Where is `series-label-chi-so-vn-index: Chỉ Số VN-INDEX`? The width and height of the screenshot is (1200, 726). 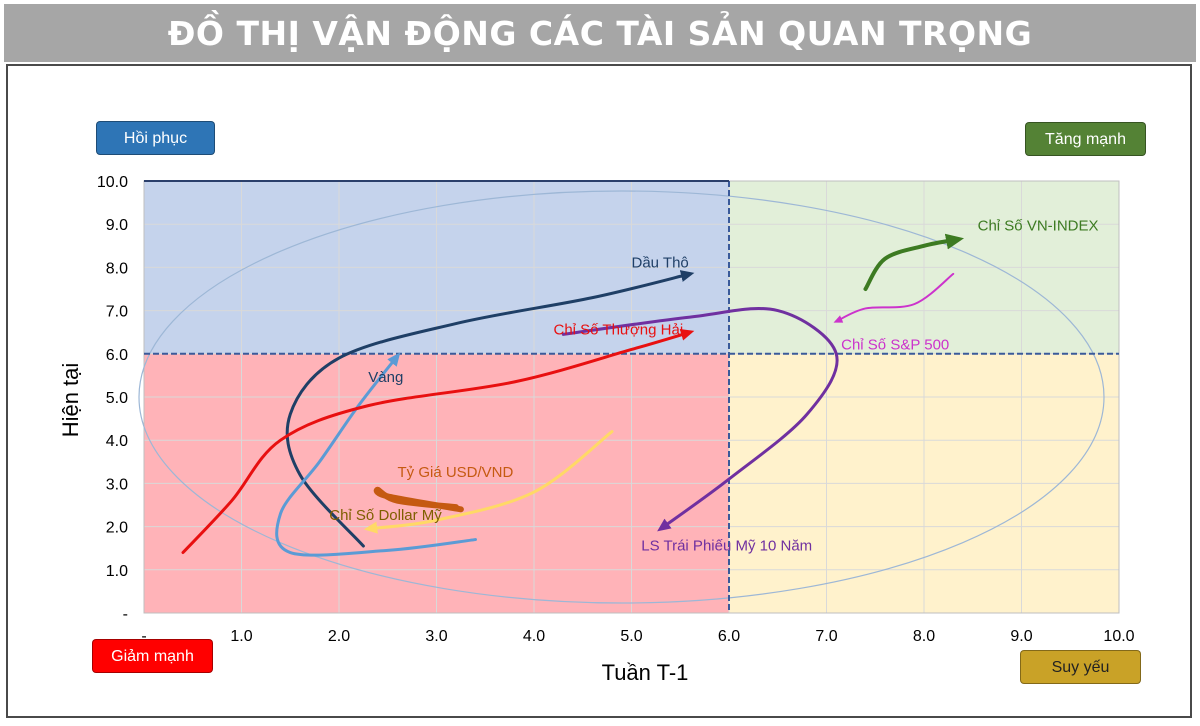
series-label-chi-so-vn-index: Chỉ Số VN-INDEX is located at coordinates (1038, 226).